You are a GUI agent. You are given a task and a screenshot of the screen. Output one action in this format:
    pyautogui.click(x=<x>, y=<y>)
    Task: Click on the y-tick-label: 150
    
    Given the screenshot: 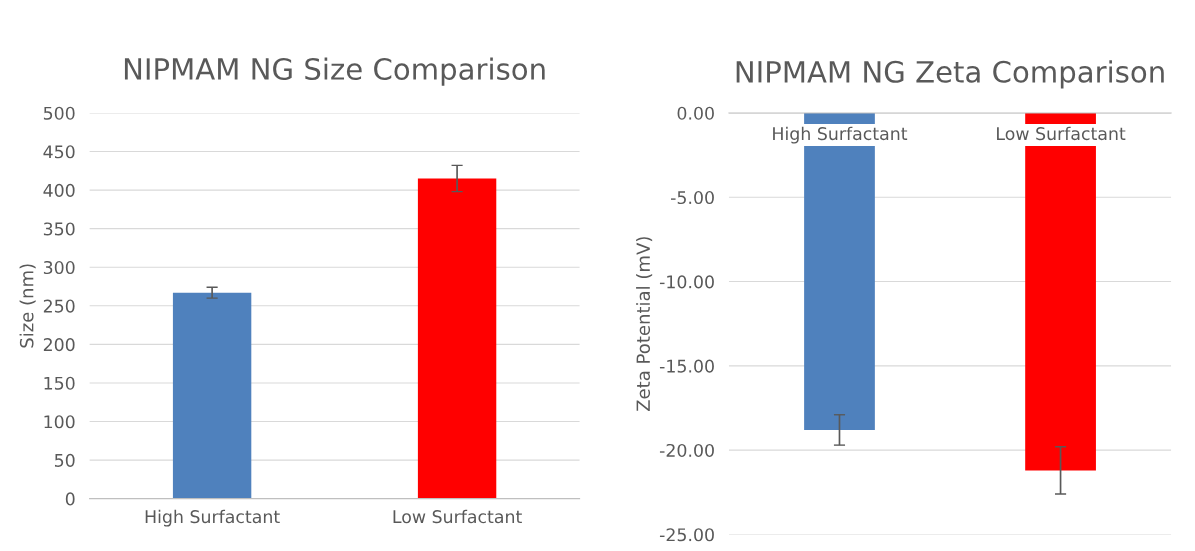 What is the action you would take?
    pyautogui.click(x=59, y=383)
    